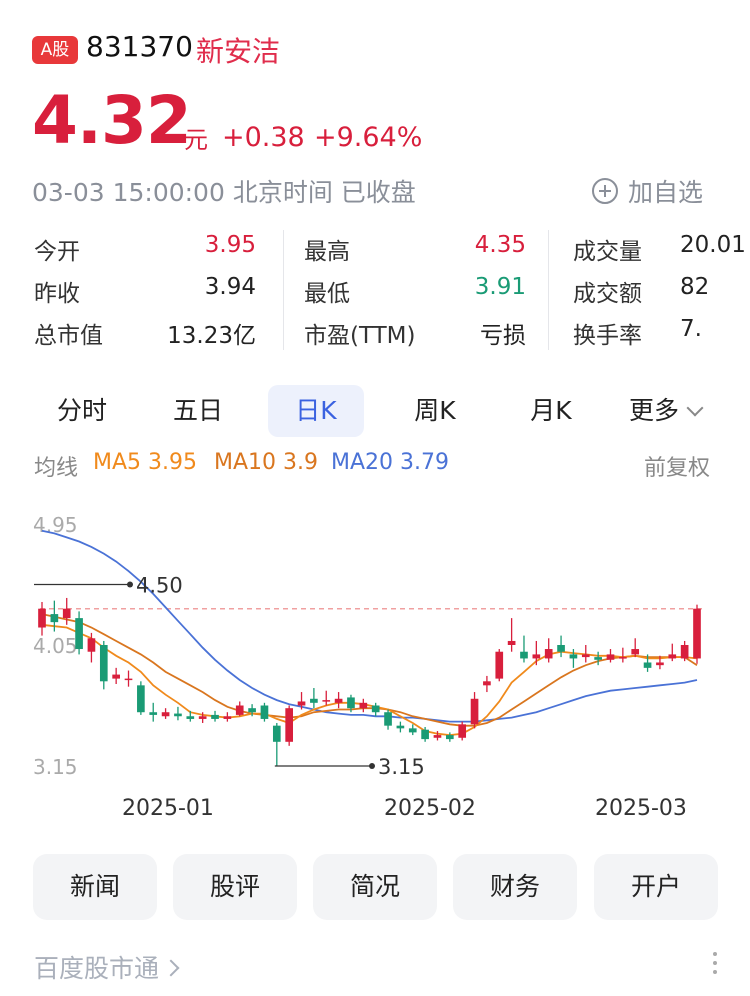 The height and width of the screenshot is (996, 750). I want to click on tab-3: 周K, so click(435, 411).